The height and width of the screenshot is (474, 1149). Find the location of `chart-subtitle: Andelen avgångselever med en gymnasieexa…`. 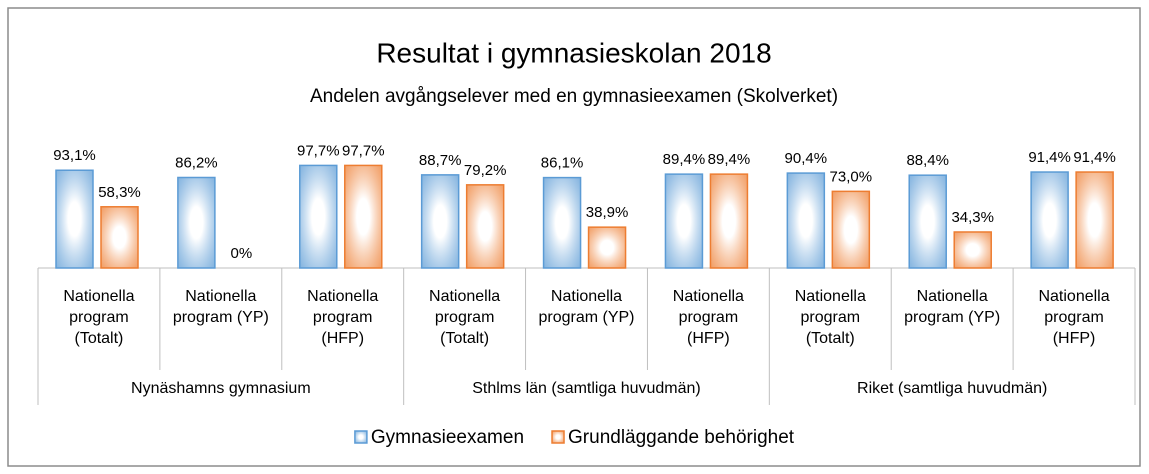

chart-subtitle: Andelen avgångselever med en gymnasieexa… is located at coordinates (574, 96).